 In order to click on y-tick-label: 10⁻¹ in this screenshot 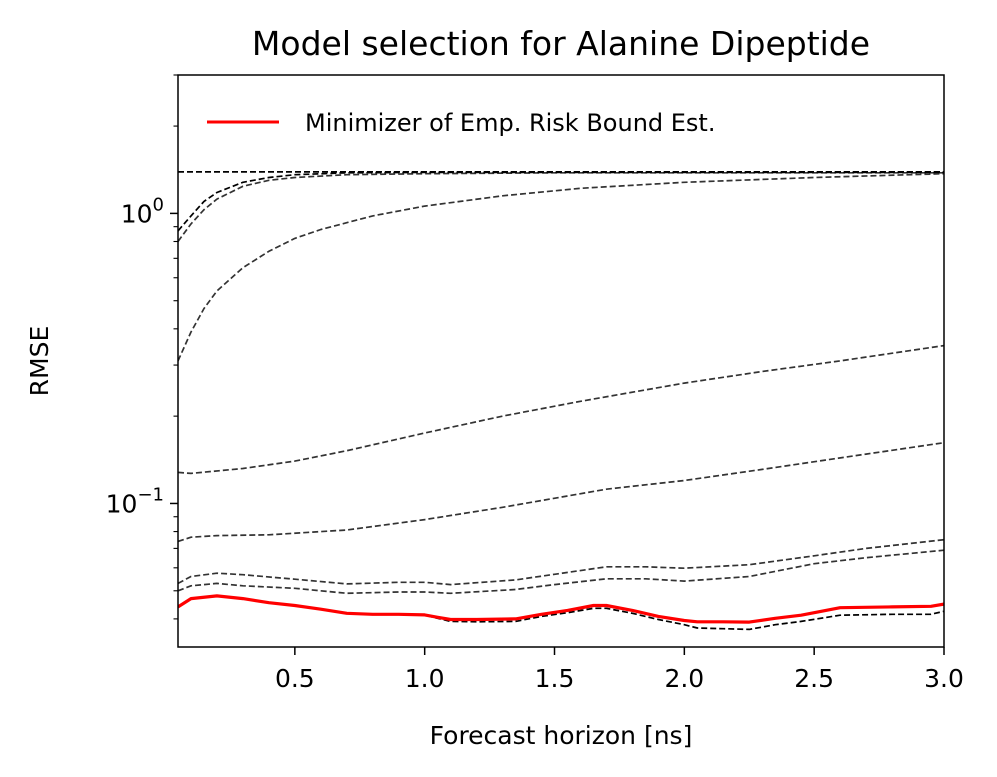, I will do `click(135, 501)`.